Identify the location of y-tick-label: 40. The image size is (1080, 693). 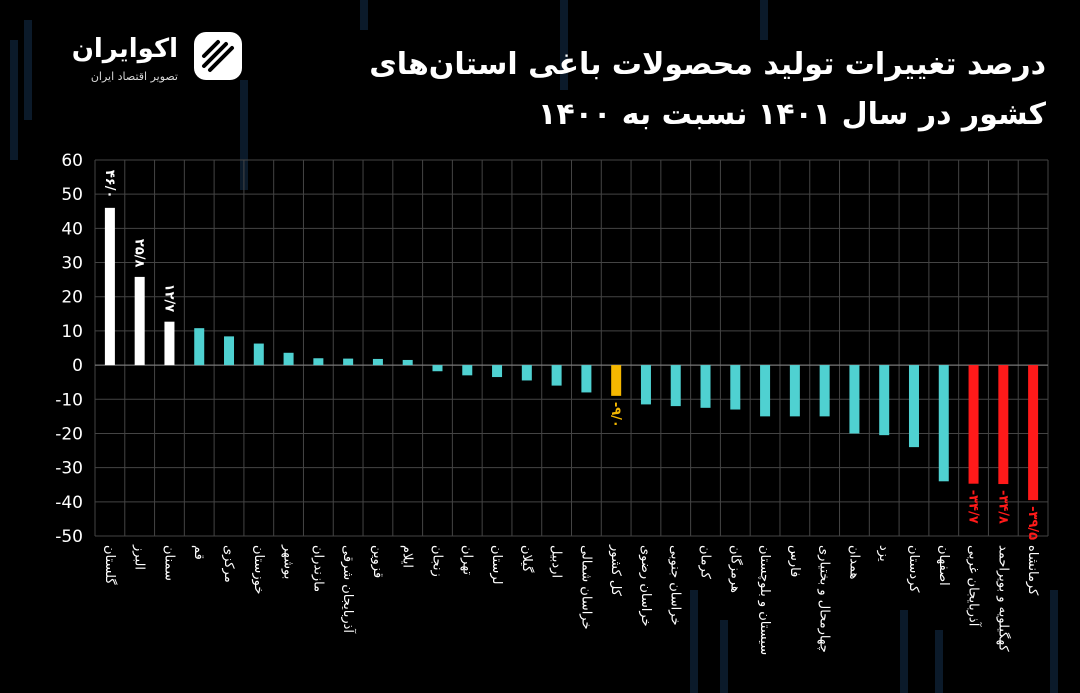
(72, 229).